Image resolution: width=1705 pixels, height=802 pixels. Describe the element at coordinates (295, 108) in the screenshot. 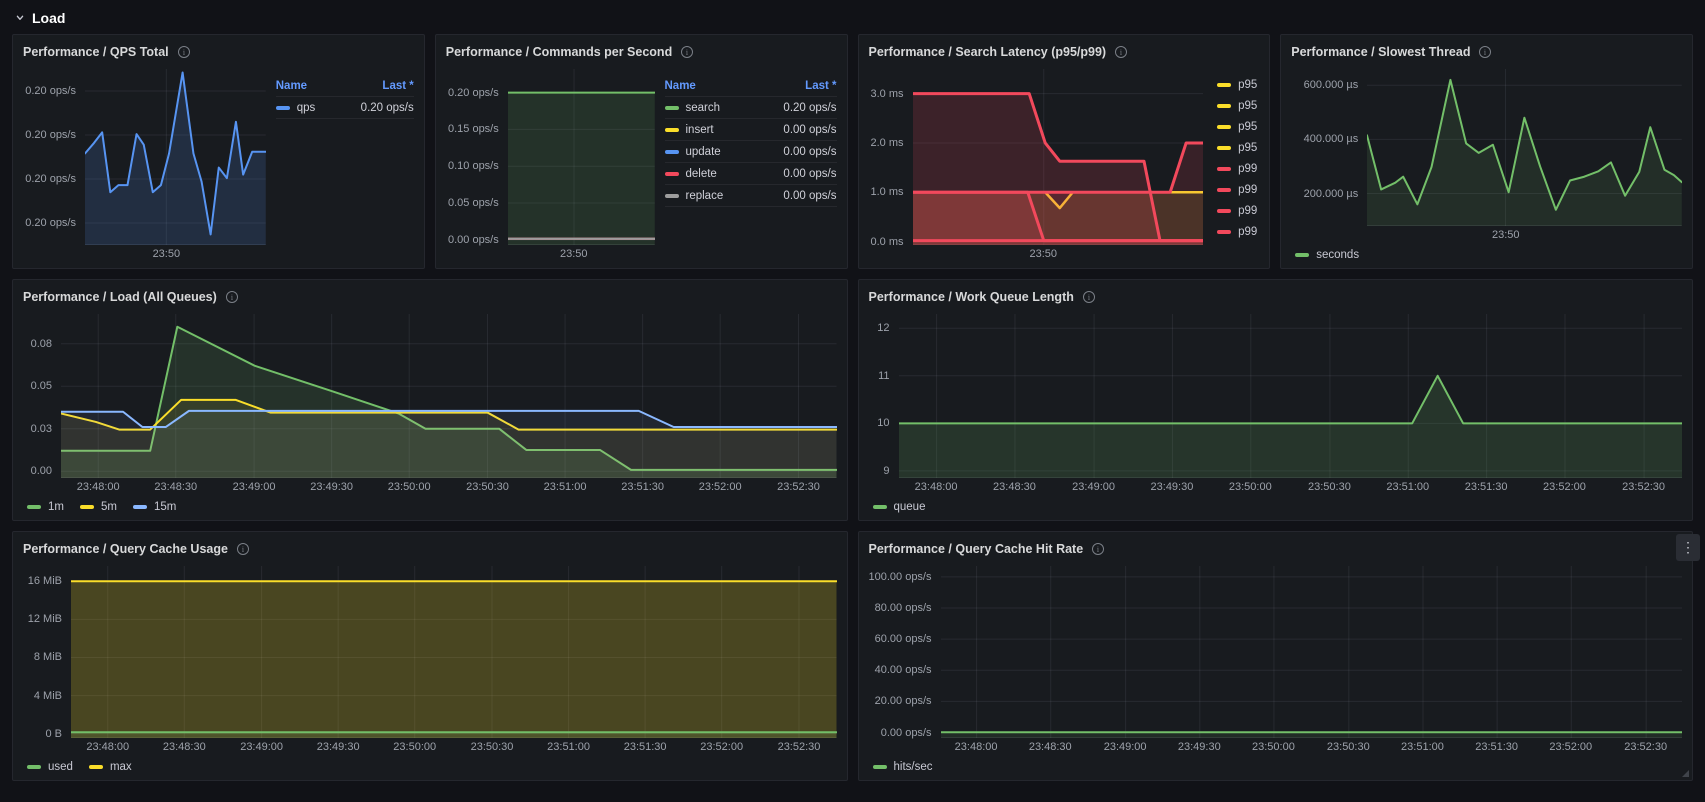

I see `legend-item-qps: qps` at that location.